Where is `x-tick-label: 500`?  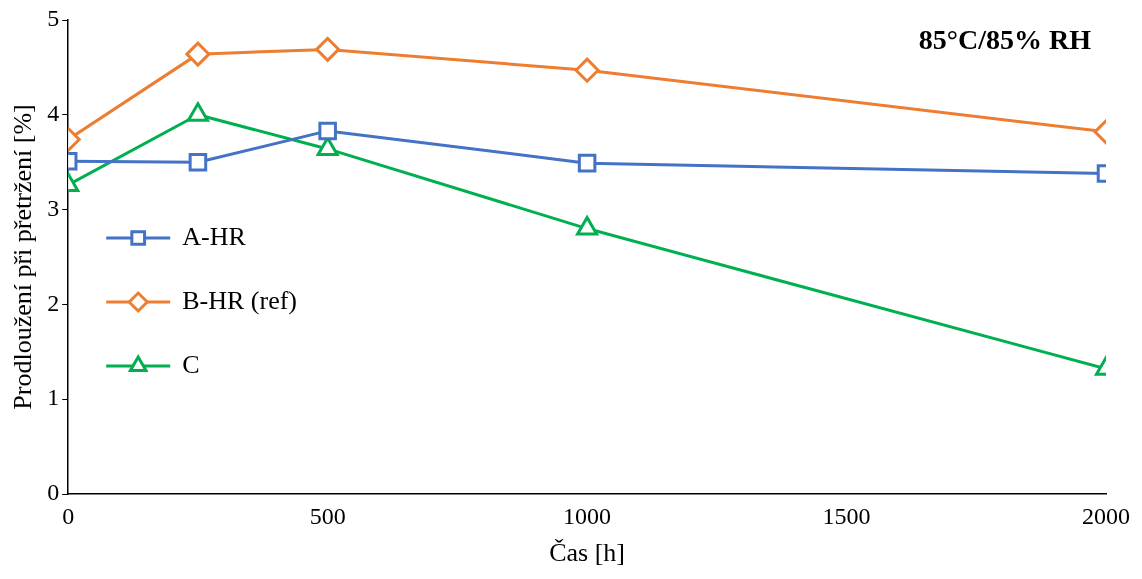
x-tick-label: 500 is located at coordinates (327, 515).